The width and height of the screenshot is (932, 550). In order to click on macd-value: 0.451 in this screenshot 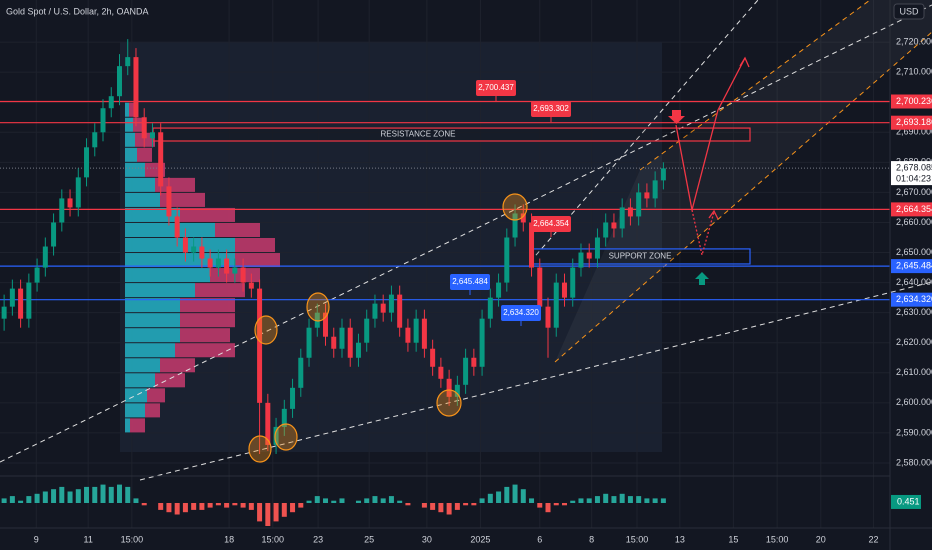, I will do `click(908, 501)`.